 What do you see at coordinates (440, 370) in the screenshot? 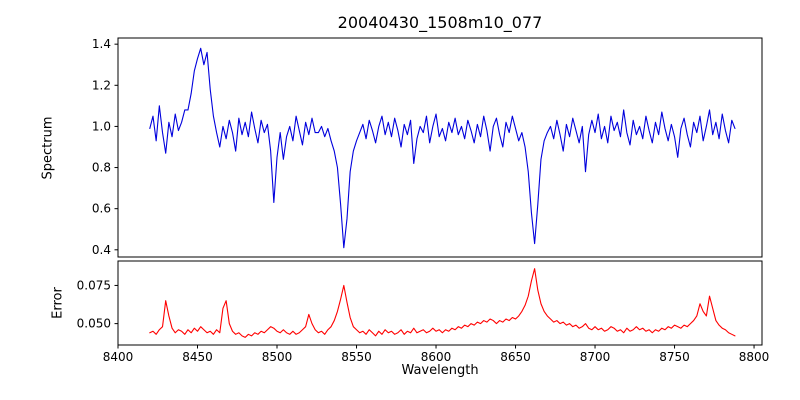
I see `x-axis-label: Wavelength` at bounding box center [440, 370].